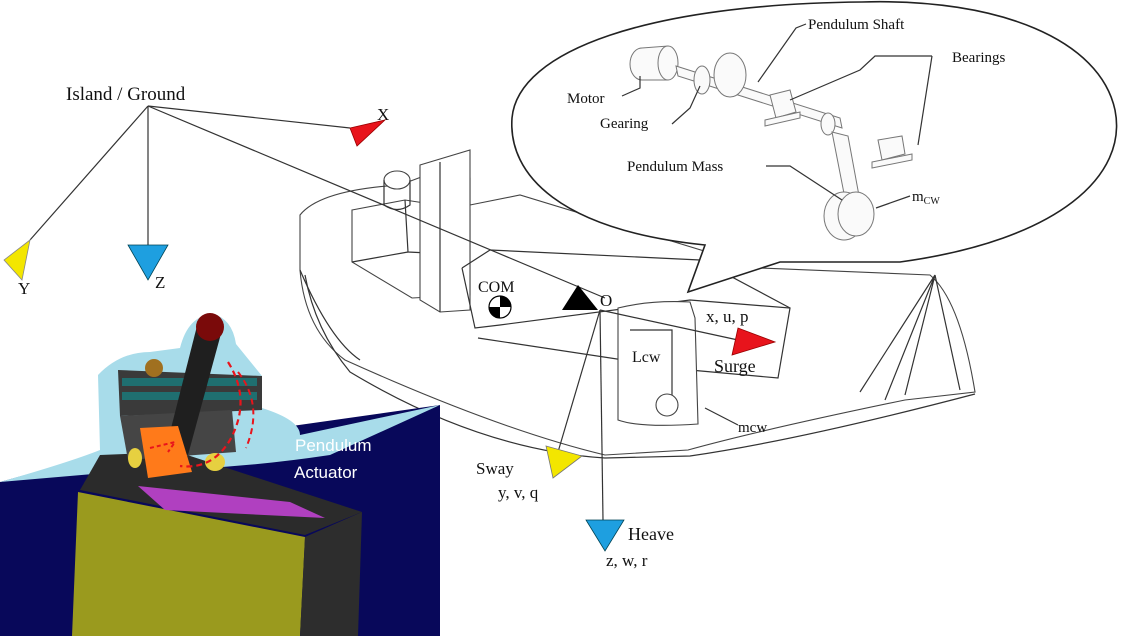  What do you see at coordinates (978, 58) in the screenshot?
I see `bearings-label: Bearings` at bounding box center [978, 58].